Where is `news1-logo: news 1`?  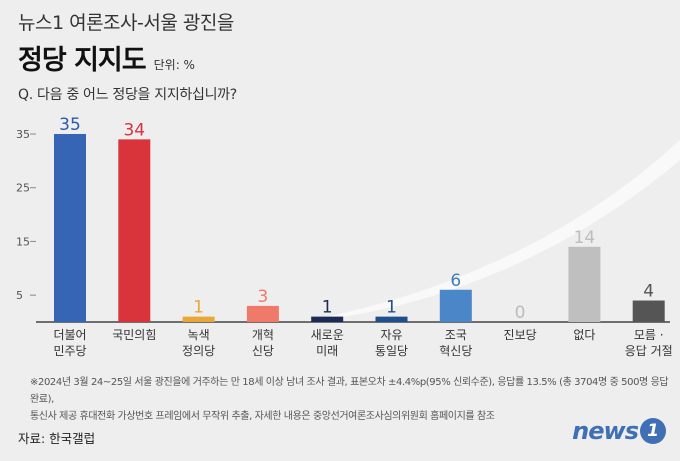 news1-logo: news 1 is located at coordinates (619, 431).